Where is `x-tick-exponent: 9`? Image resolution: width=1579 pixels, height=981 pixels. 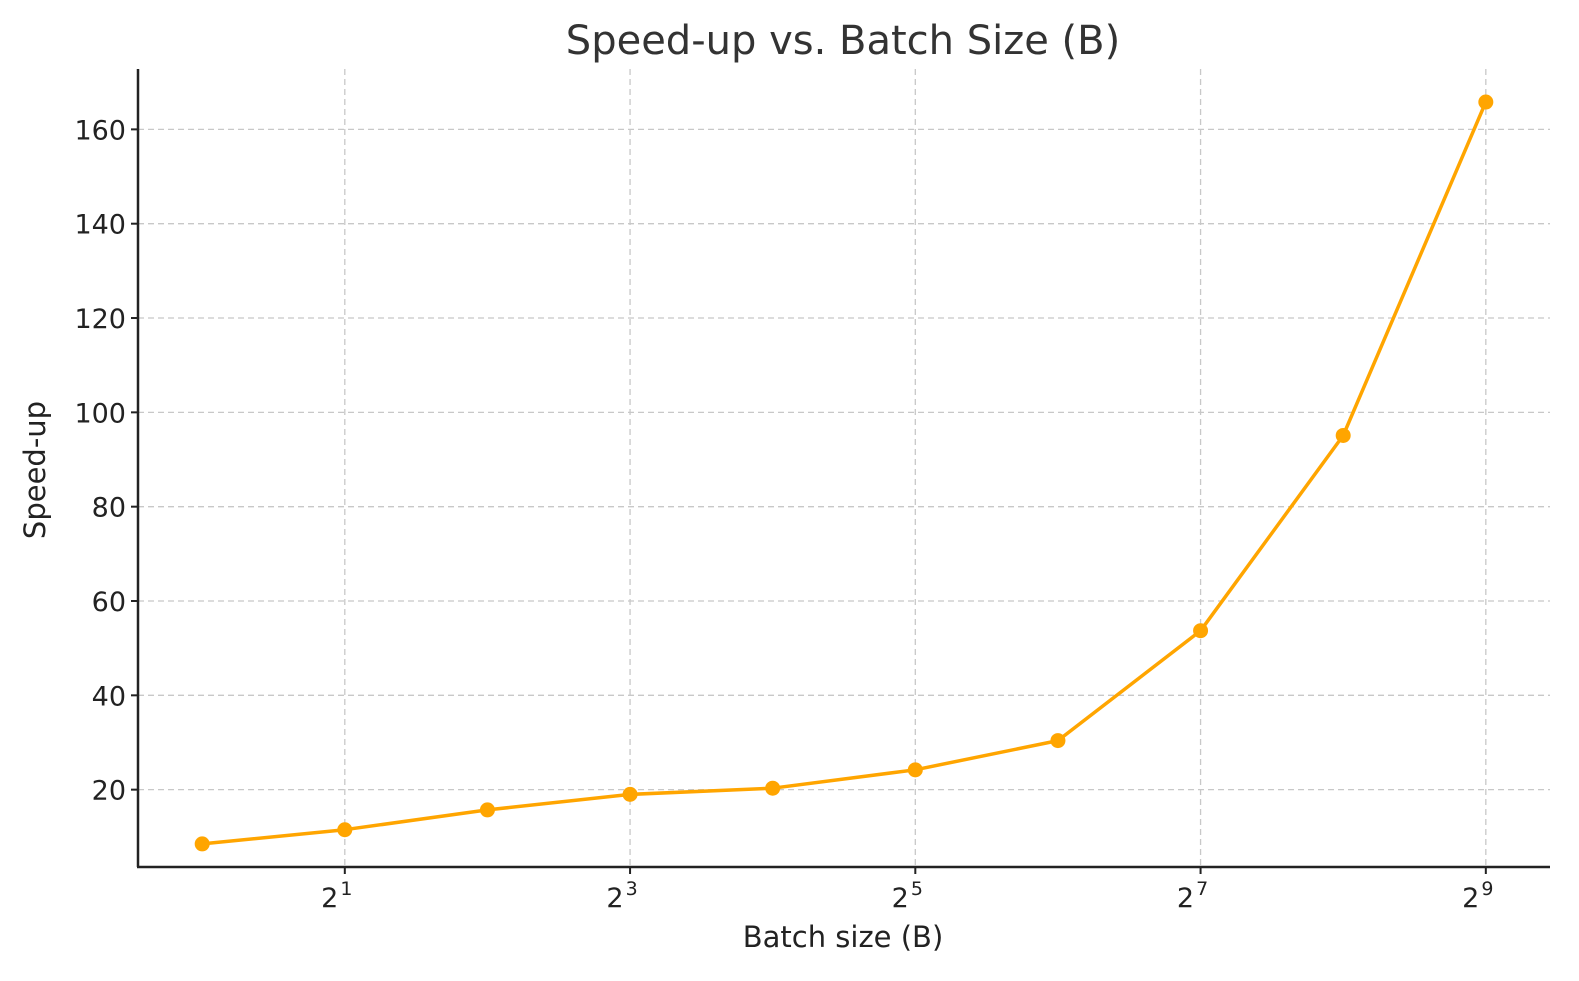 x-tick-exponent: 9 is located at coordinates (1487, 889).